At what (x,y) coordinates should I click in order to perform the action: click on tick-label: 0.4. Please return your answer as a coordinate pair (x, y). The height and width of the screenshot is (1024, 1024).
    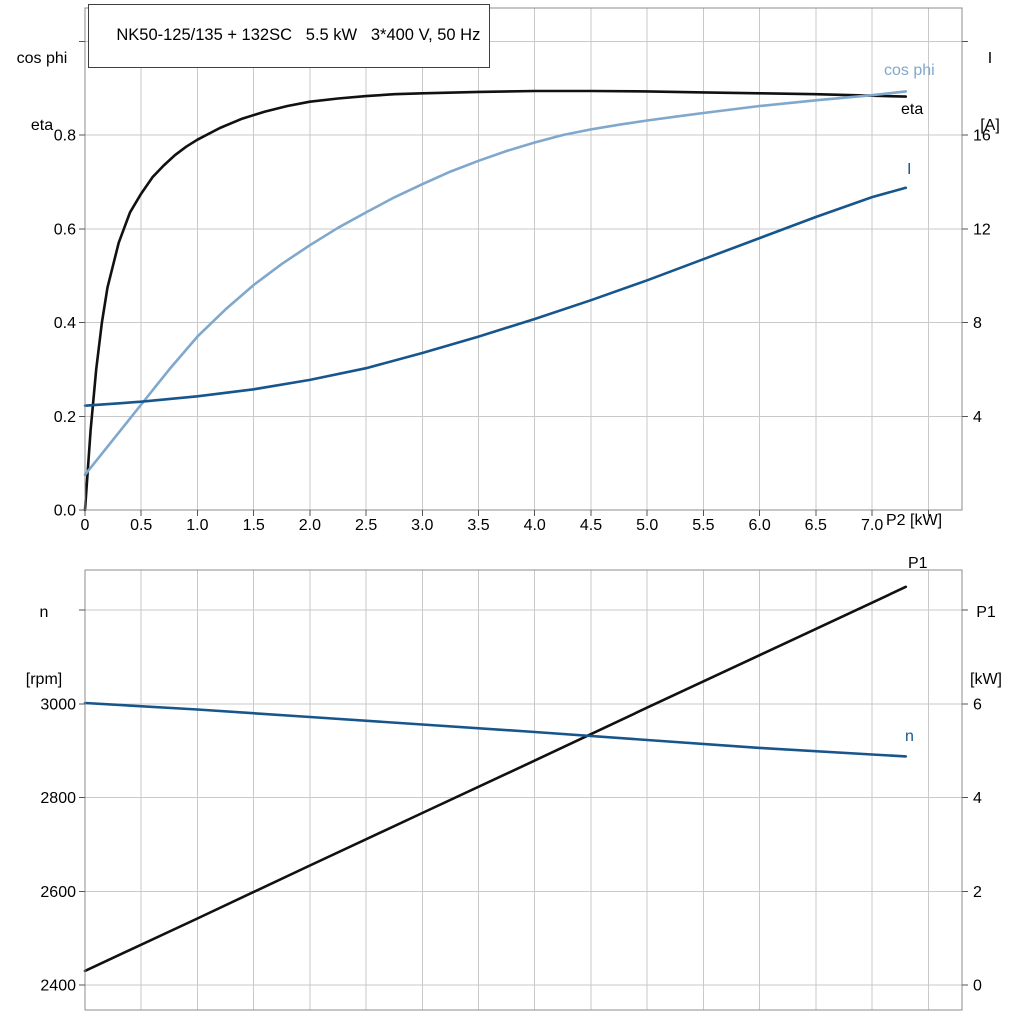
    Looking at the image, I should click on (65, 323).